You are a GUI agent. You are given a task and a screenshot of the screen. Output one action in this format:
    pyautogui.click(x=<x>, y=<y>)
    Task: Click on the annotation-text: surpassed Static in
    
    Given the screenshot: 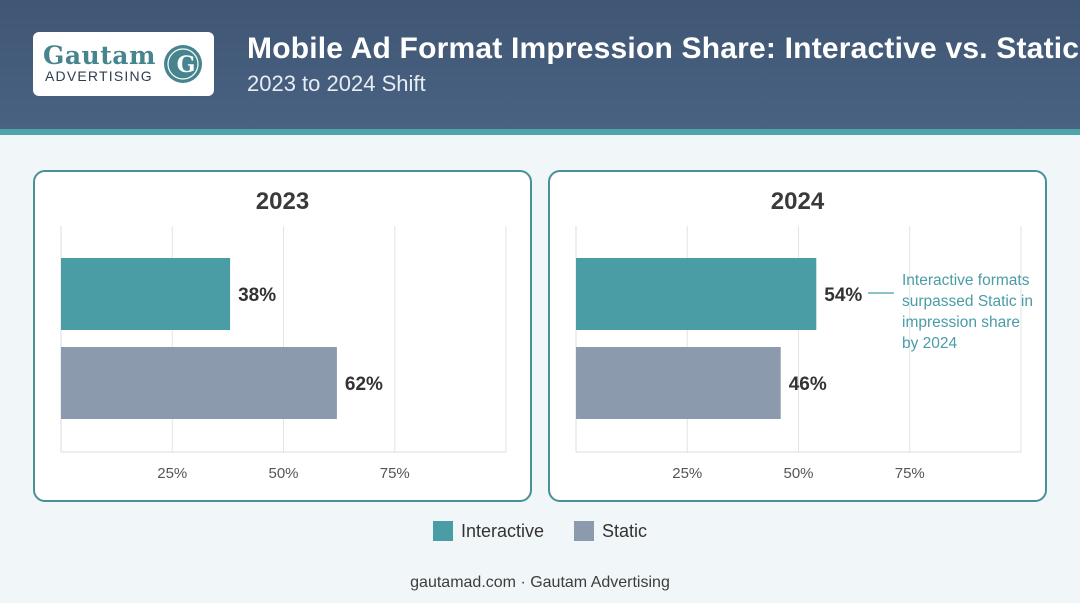 What is the action you would take?
    pyautogui.click(x=967, y=301)
    